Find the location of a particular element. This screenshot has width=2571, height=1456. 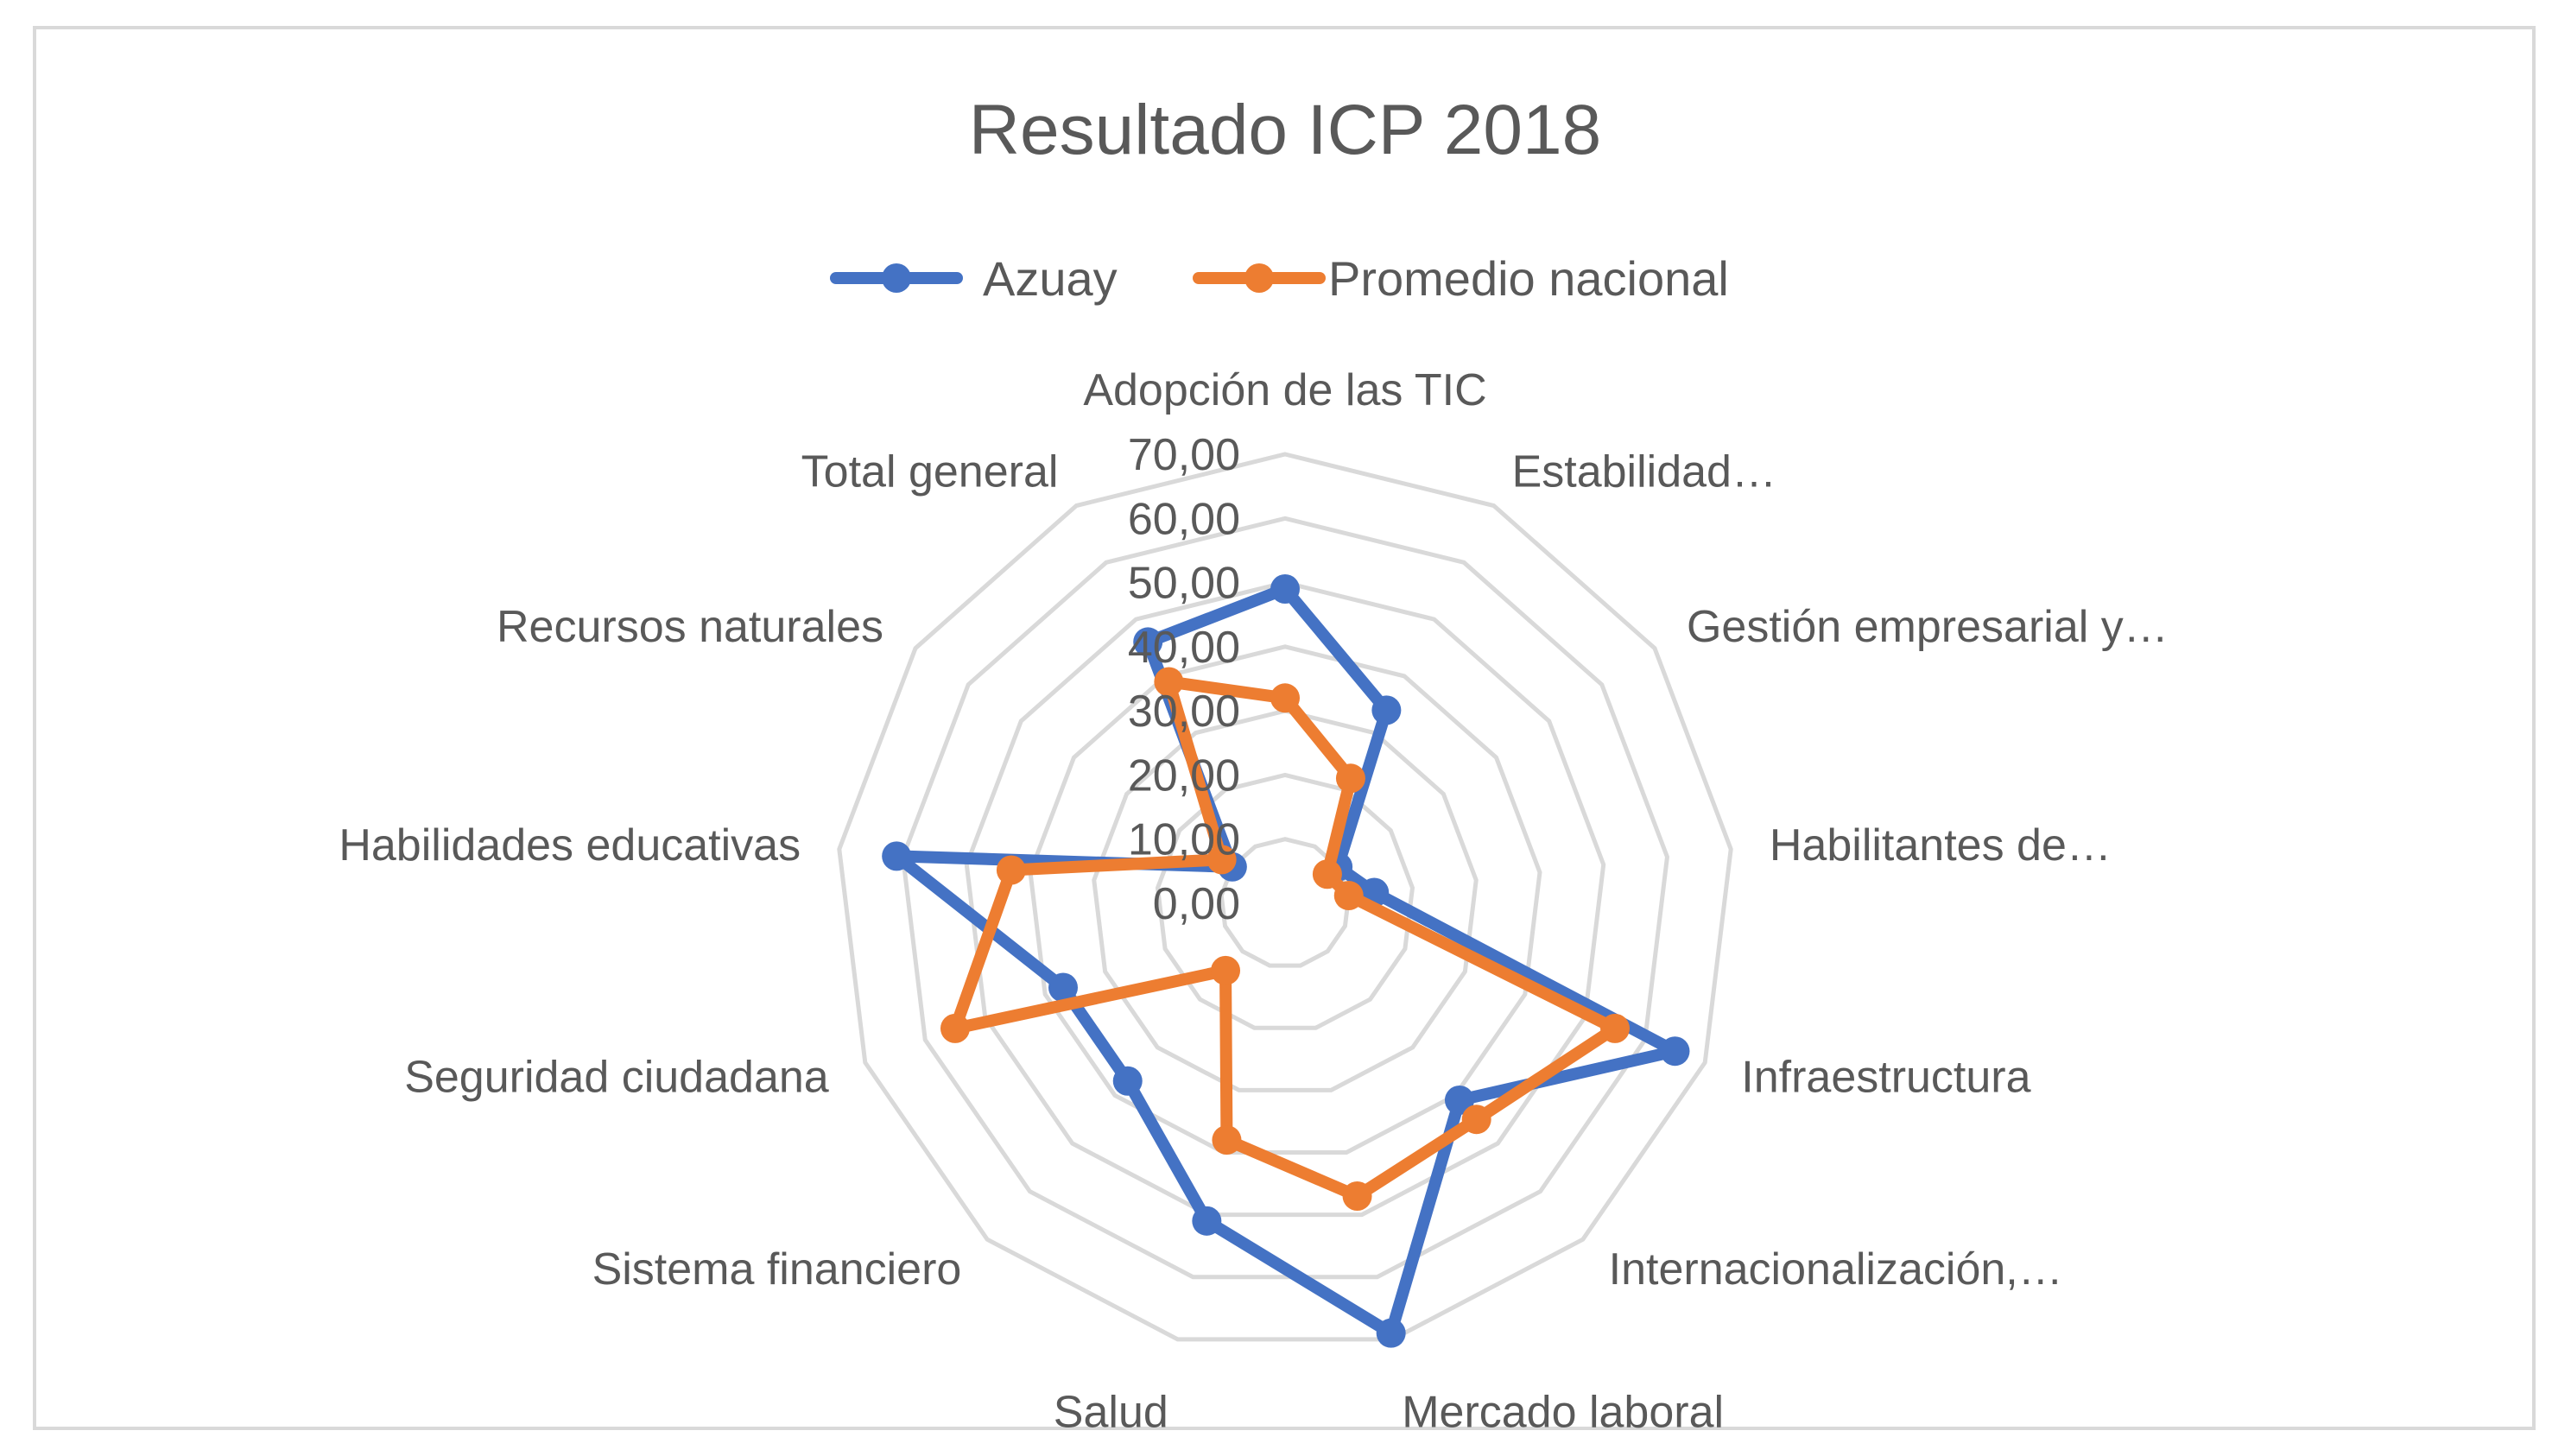

series-promedio-nacional is located at coordinates (1285, 939).